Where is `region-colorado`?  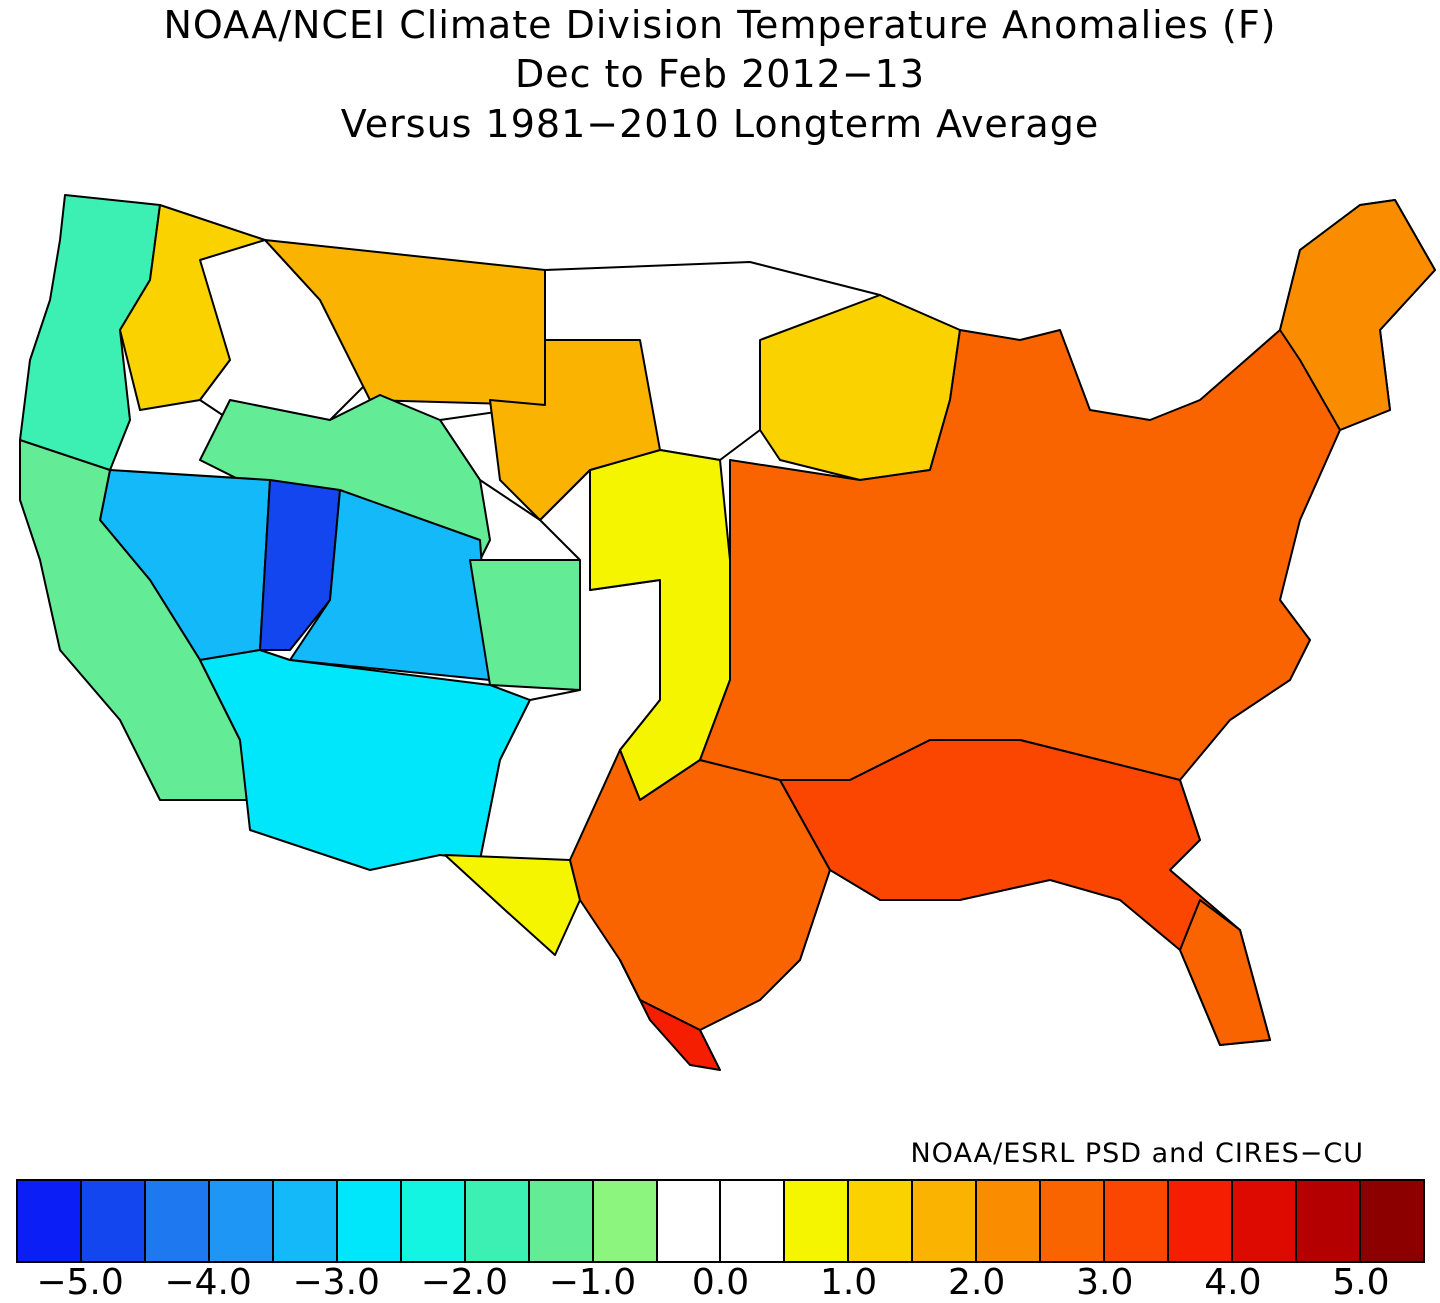
region-colorado is located at coordinates (390, 585).